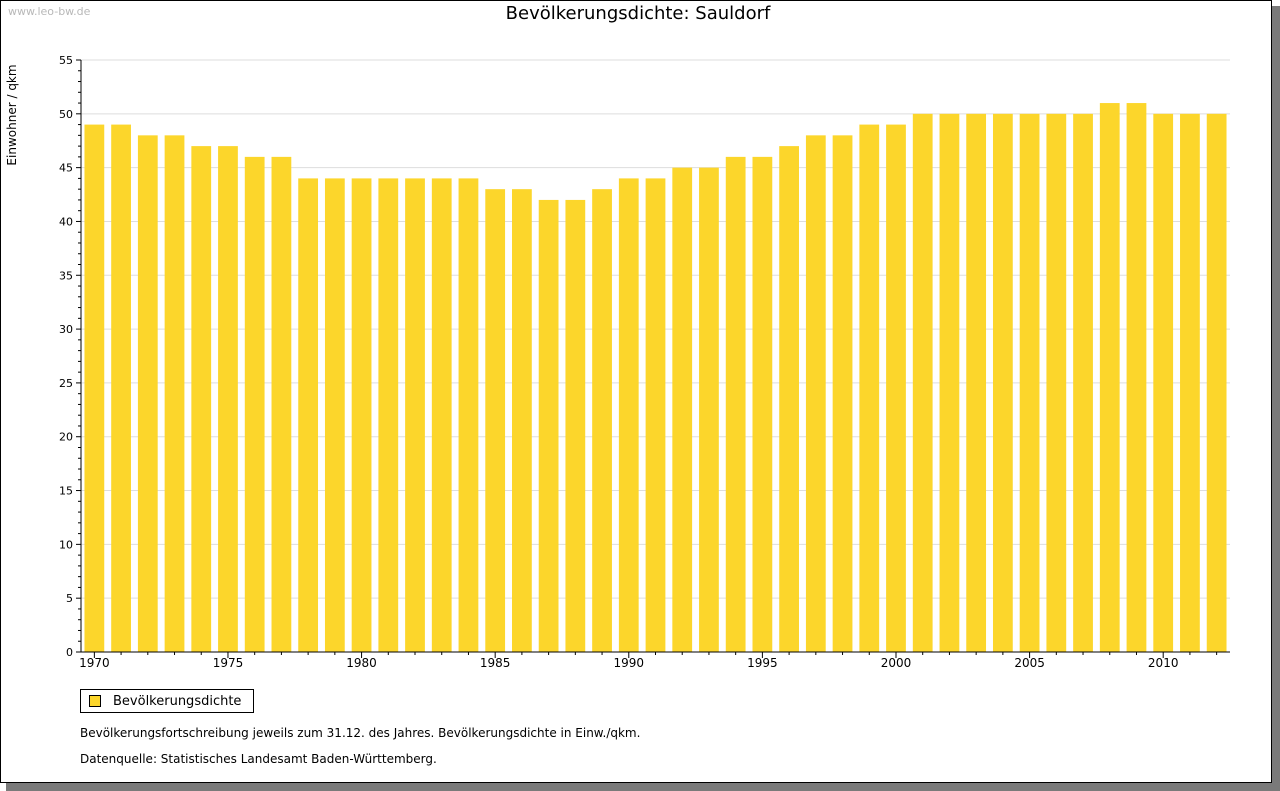 The height and width of the screenshot is (791, 1280). Describe the element at coordinates (468, 415) in the screenshot. I see `bar-1984` at that location.